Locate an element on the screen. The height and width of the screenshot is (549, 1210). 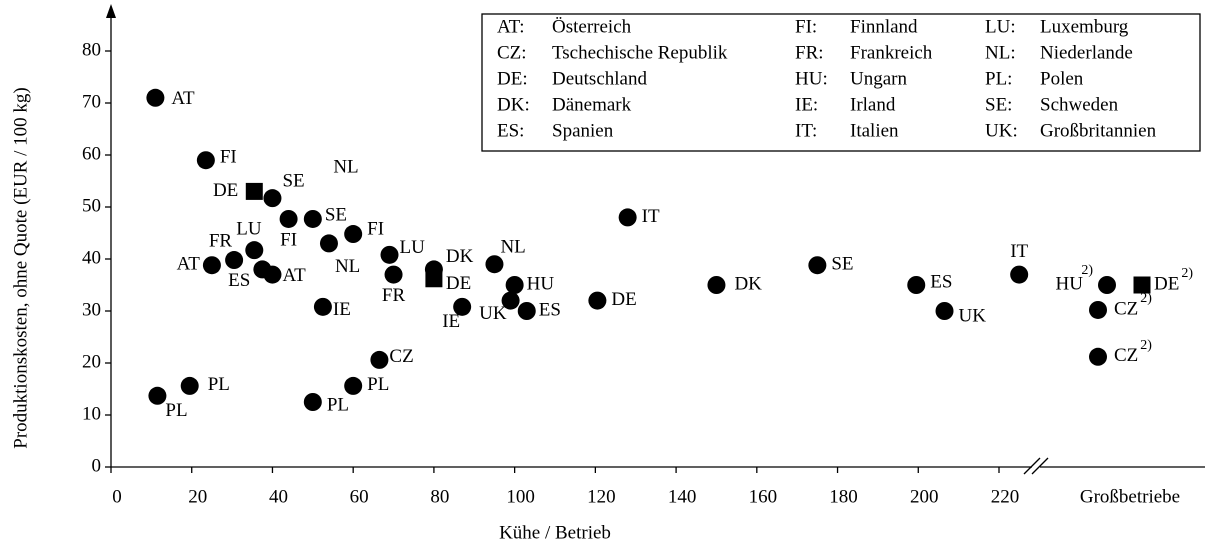
y-tick-label: 20 is located at coordinates (91, 361).